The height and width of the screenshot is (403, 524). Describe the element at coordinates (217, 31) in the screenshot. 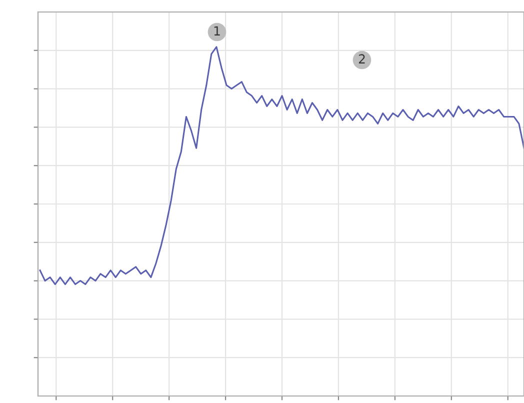

I see `text: 1` at that location.